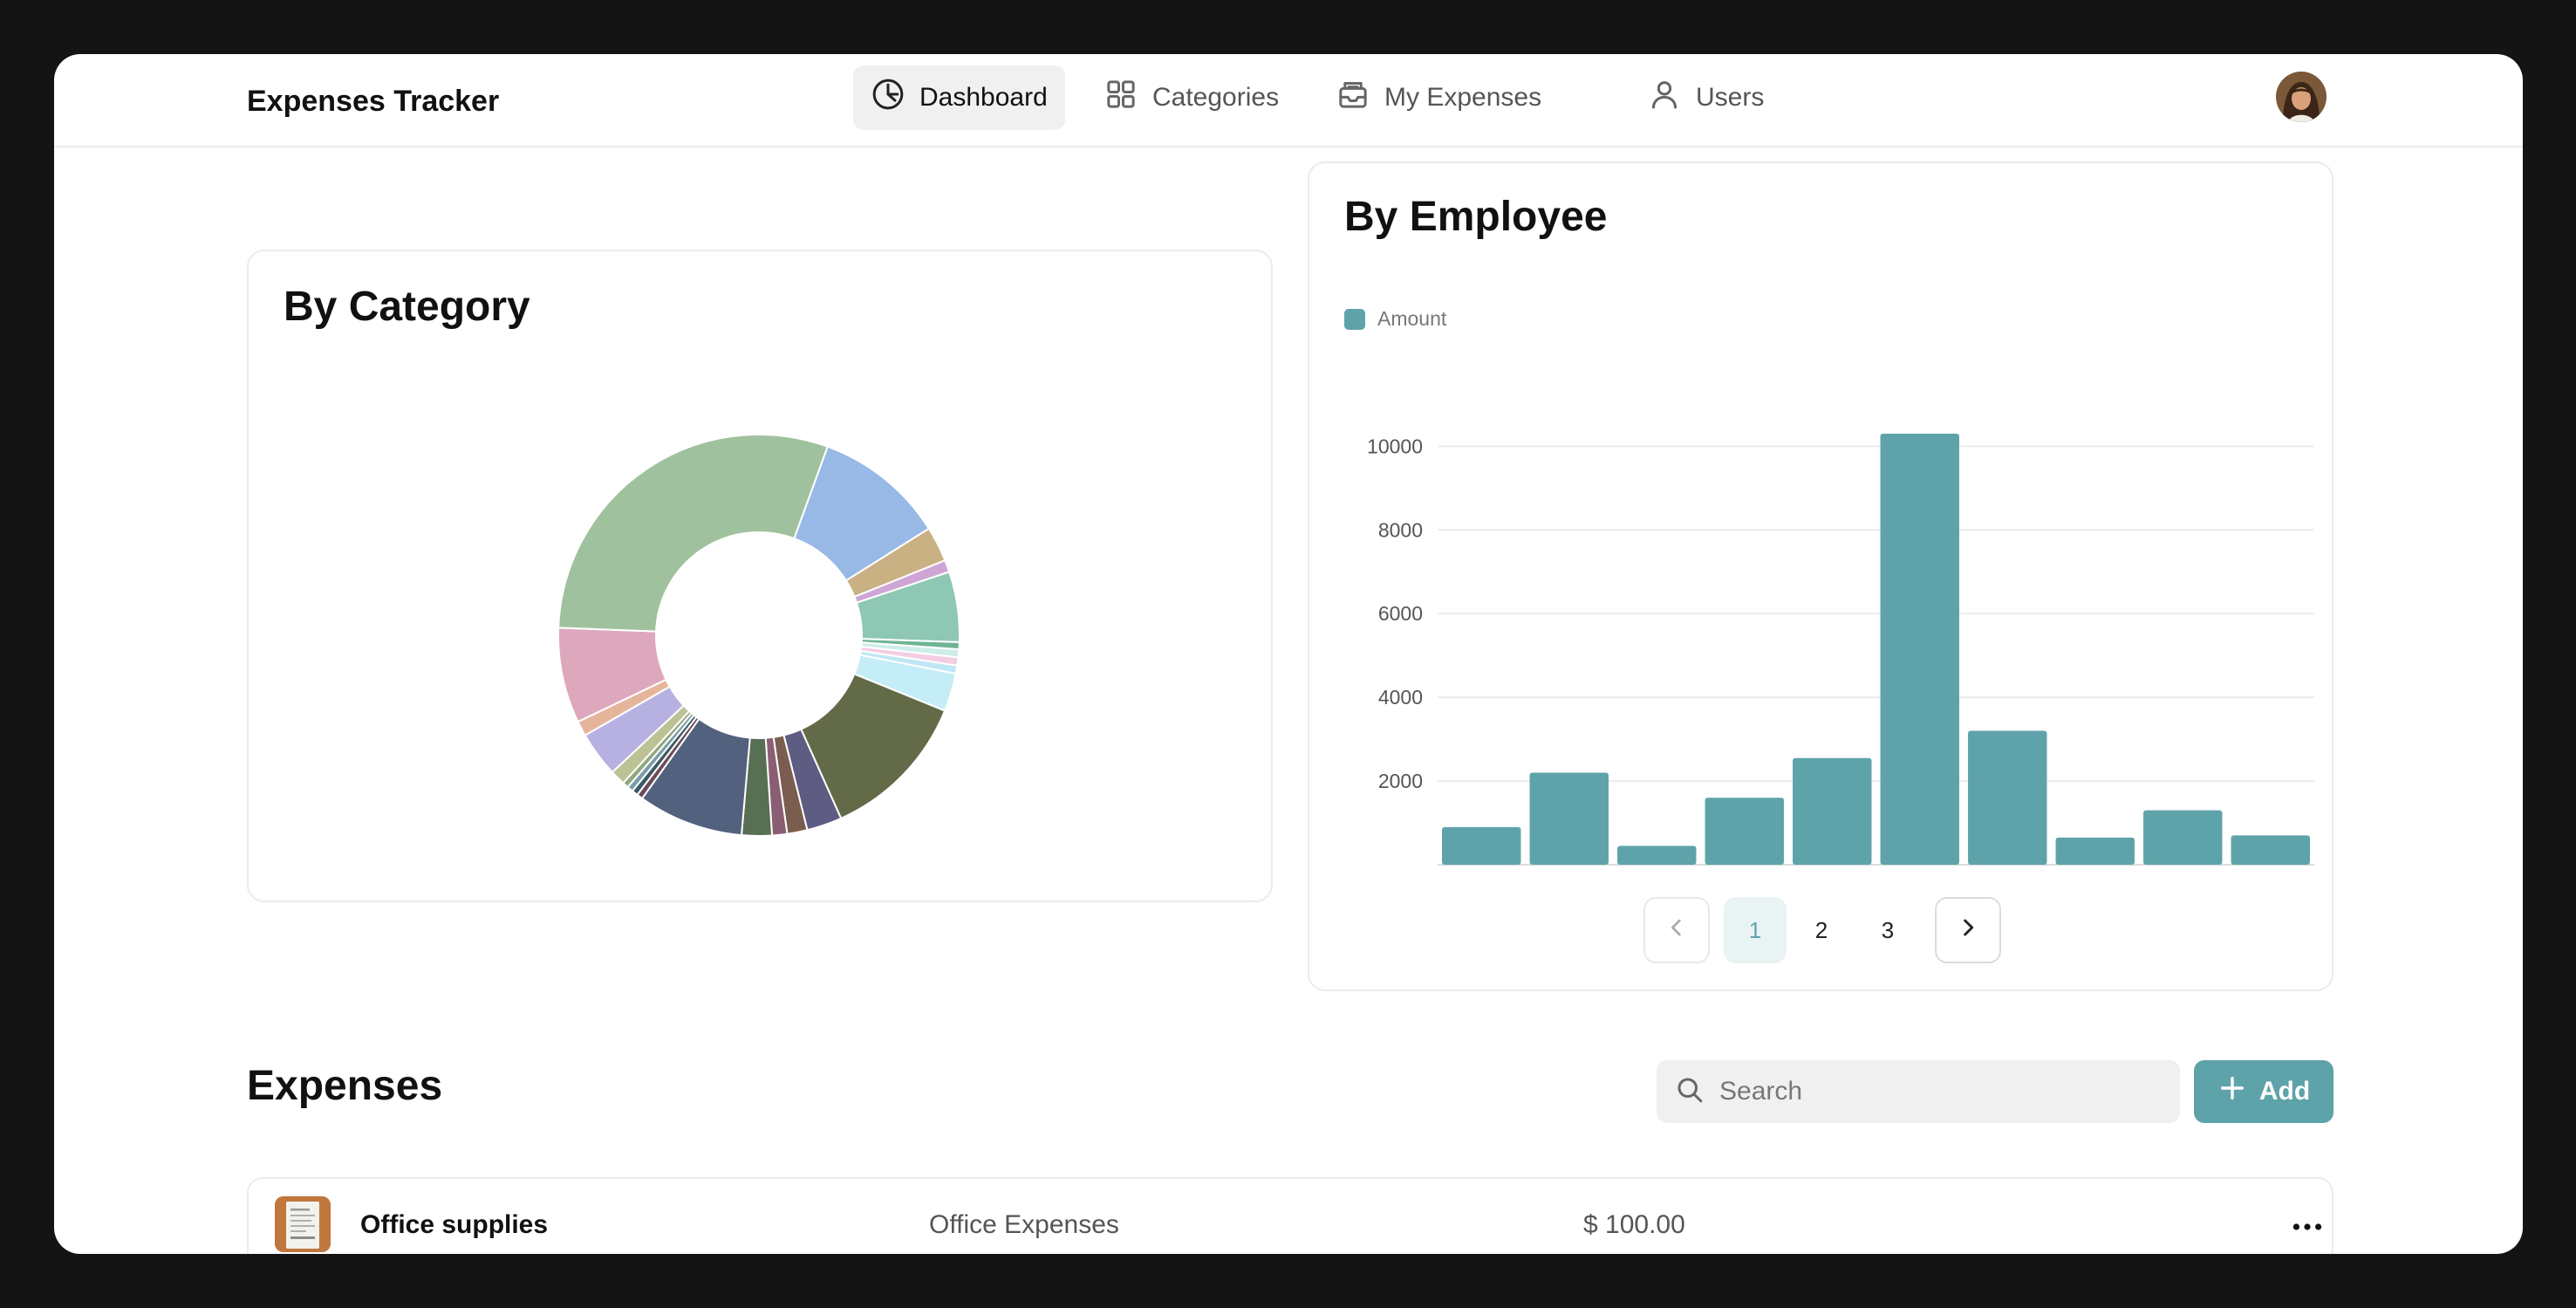 The width and height of the screenshot is (2576, 1308). What do you see at coordinates (373, 101) in the screenshot?
I see `app-title: Expenses Tracker` at bounding box center [373, 101].